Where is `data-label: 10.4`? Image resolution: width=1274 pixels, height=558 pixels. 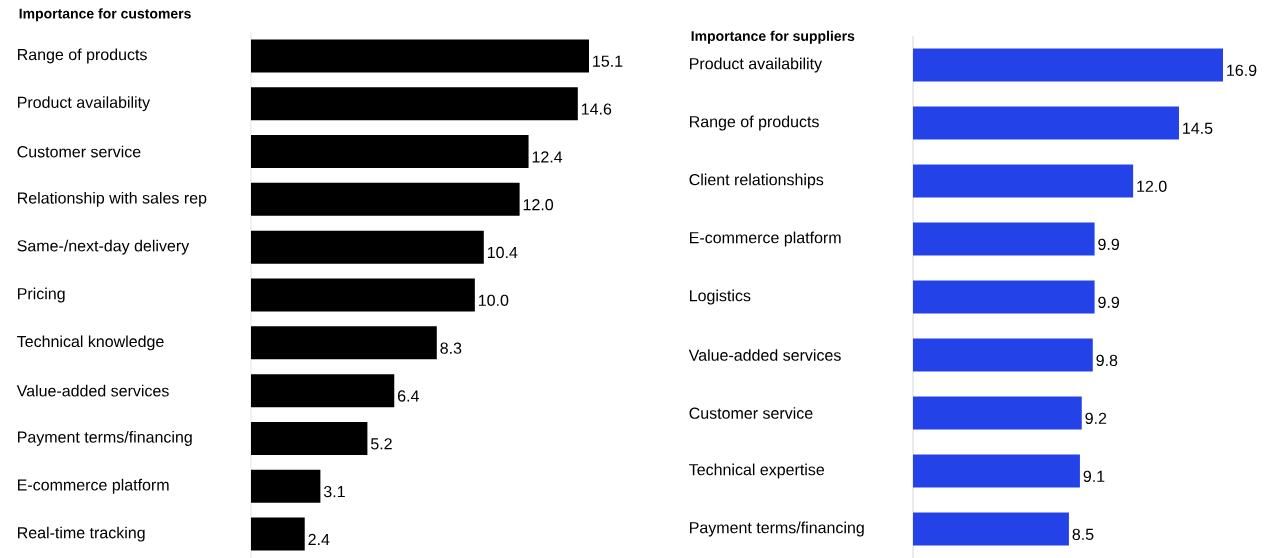 data-label: 10.4 is located at coordinates (502, 252).